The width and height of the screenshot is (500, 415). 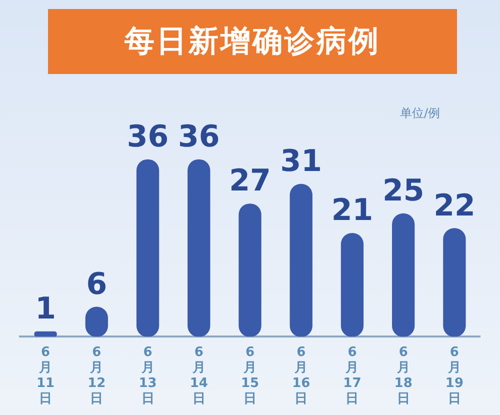 What do you see at coordinates (250, 181) in the screenshot?
I see `data-label: 27` at bounding box center [250, 181].